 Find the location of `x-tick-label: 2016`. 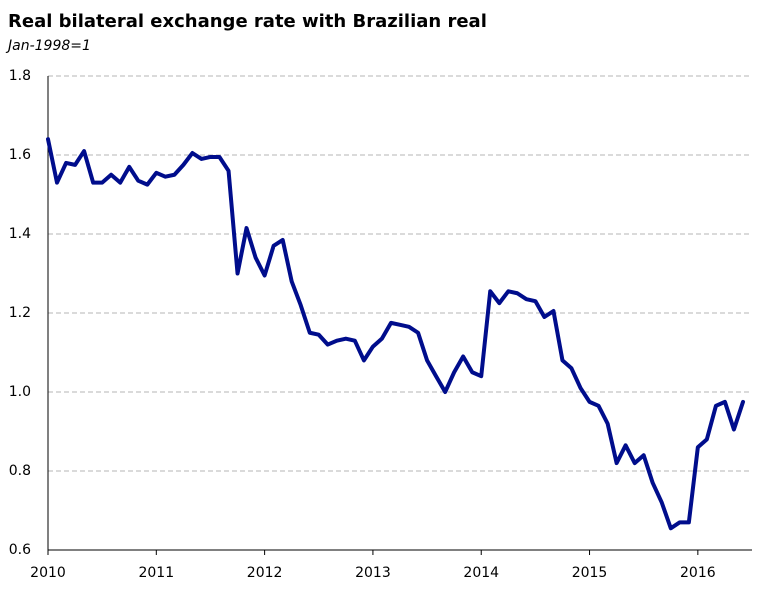

x-tick-label: 2016 is located at coordinates (698, 573).